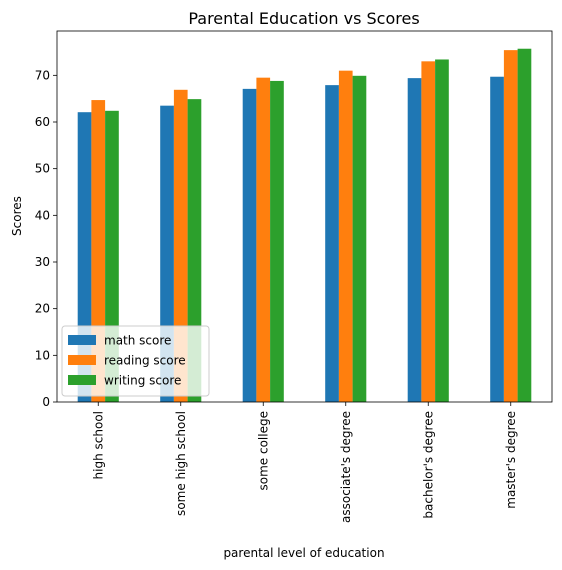 The image size is (562, 570). Describe the element at coordinates (42, 309) in the screenshot. I see `y-tick-label: 20` at that location.